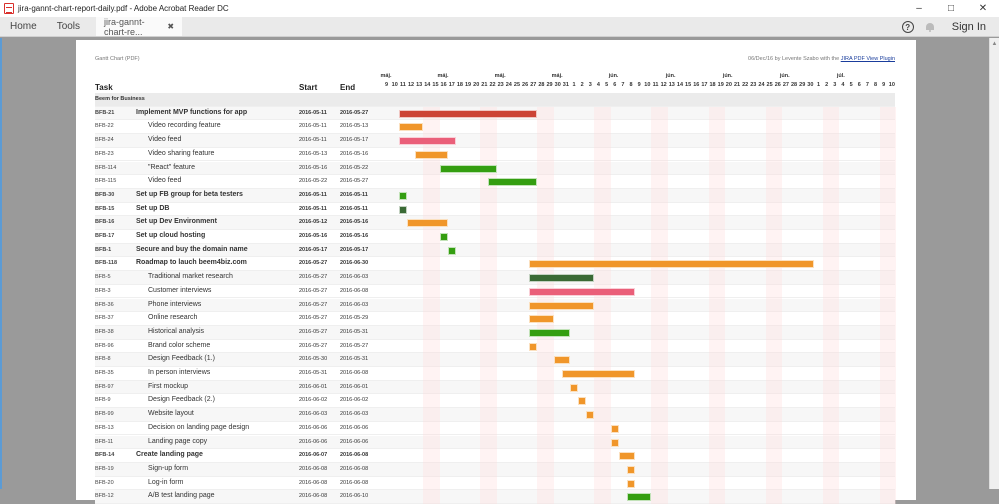 This screenshot has width=999, height=504. I want to click on sign-in-button: Sign In, so click(968, 27).